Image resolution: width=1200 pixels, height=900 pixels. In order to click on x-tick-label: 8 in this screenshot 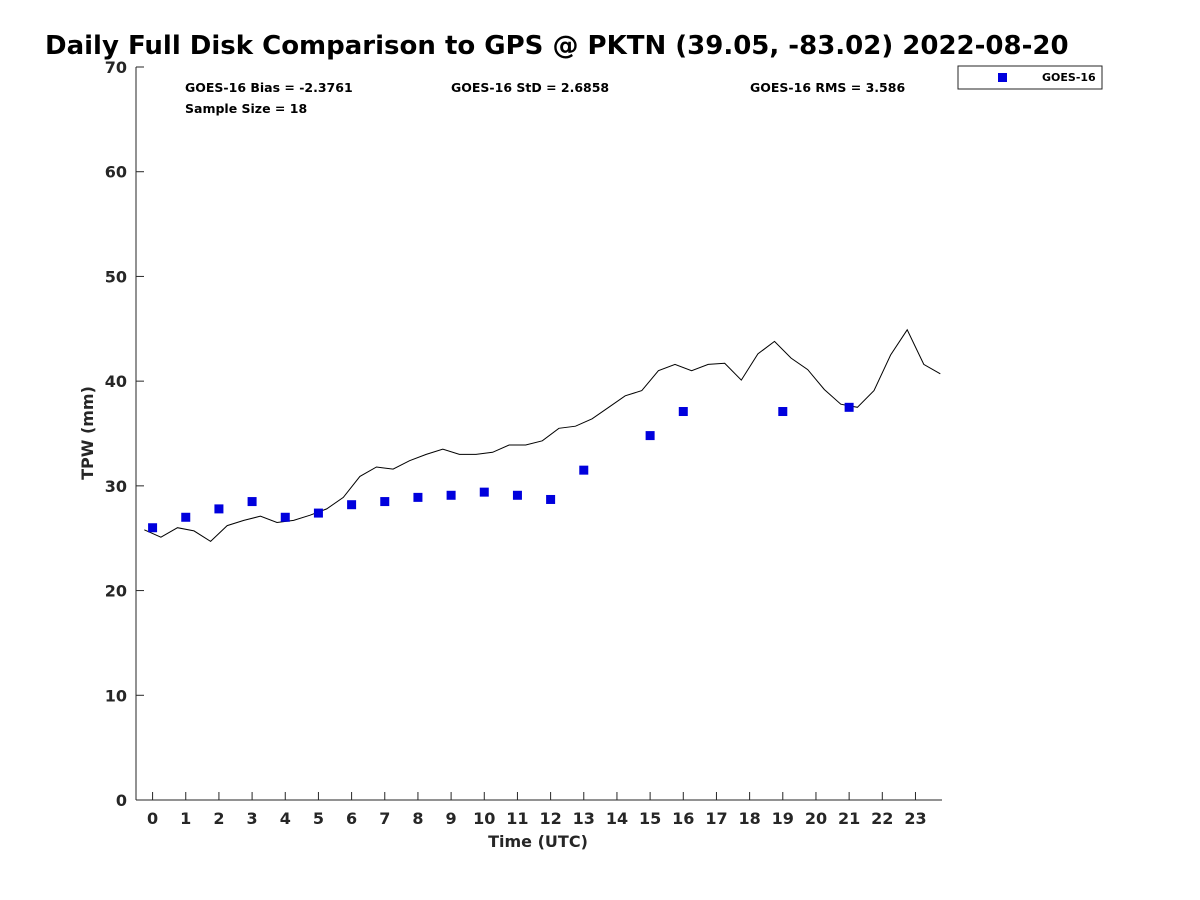, I will do `click(417, 818)`.